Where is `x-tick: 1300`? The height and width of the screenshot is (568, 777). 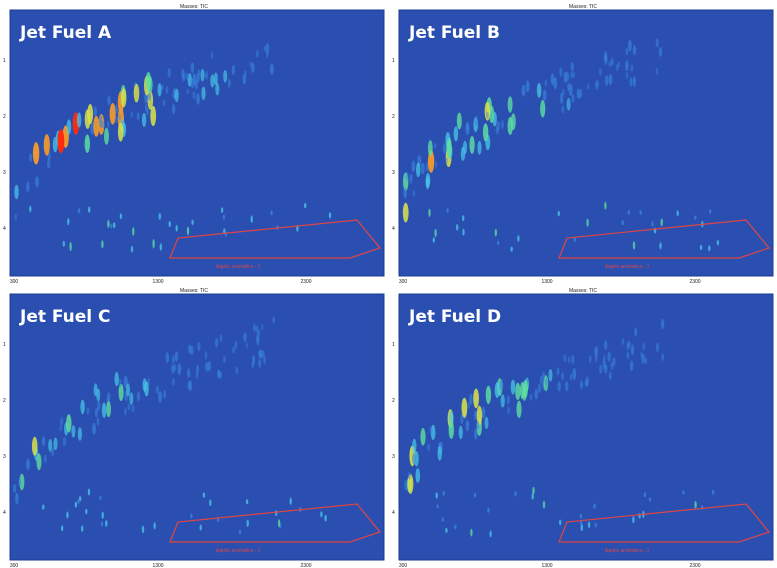
x-tick: 1300 is located at coordinates (157, 281).